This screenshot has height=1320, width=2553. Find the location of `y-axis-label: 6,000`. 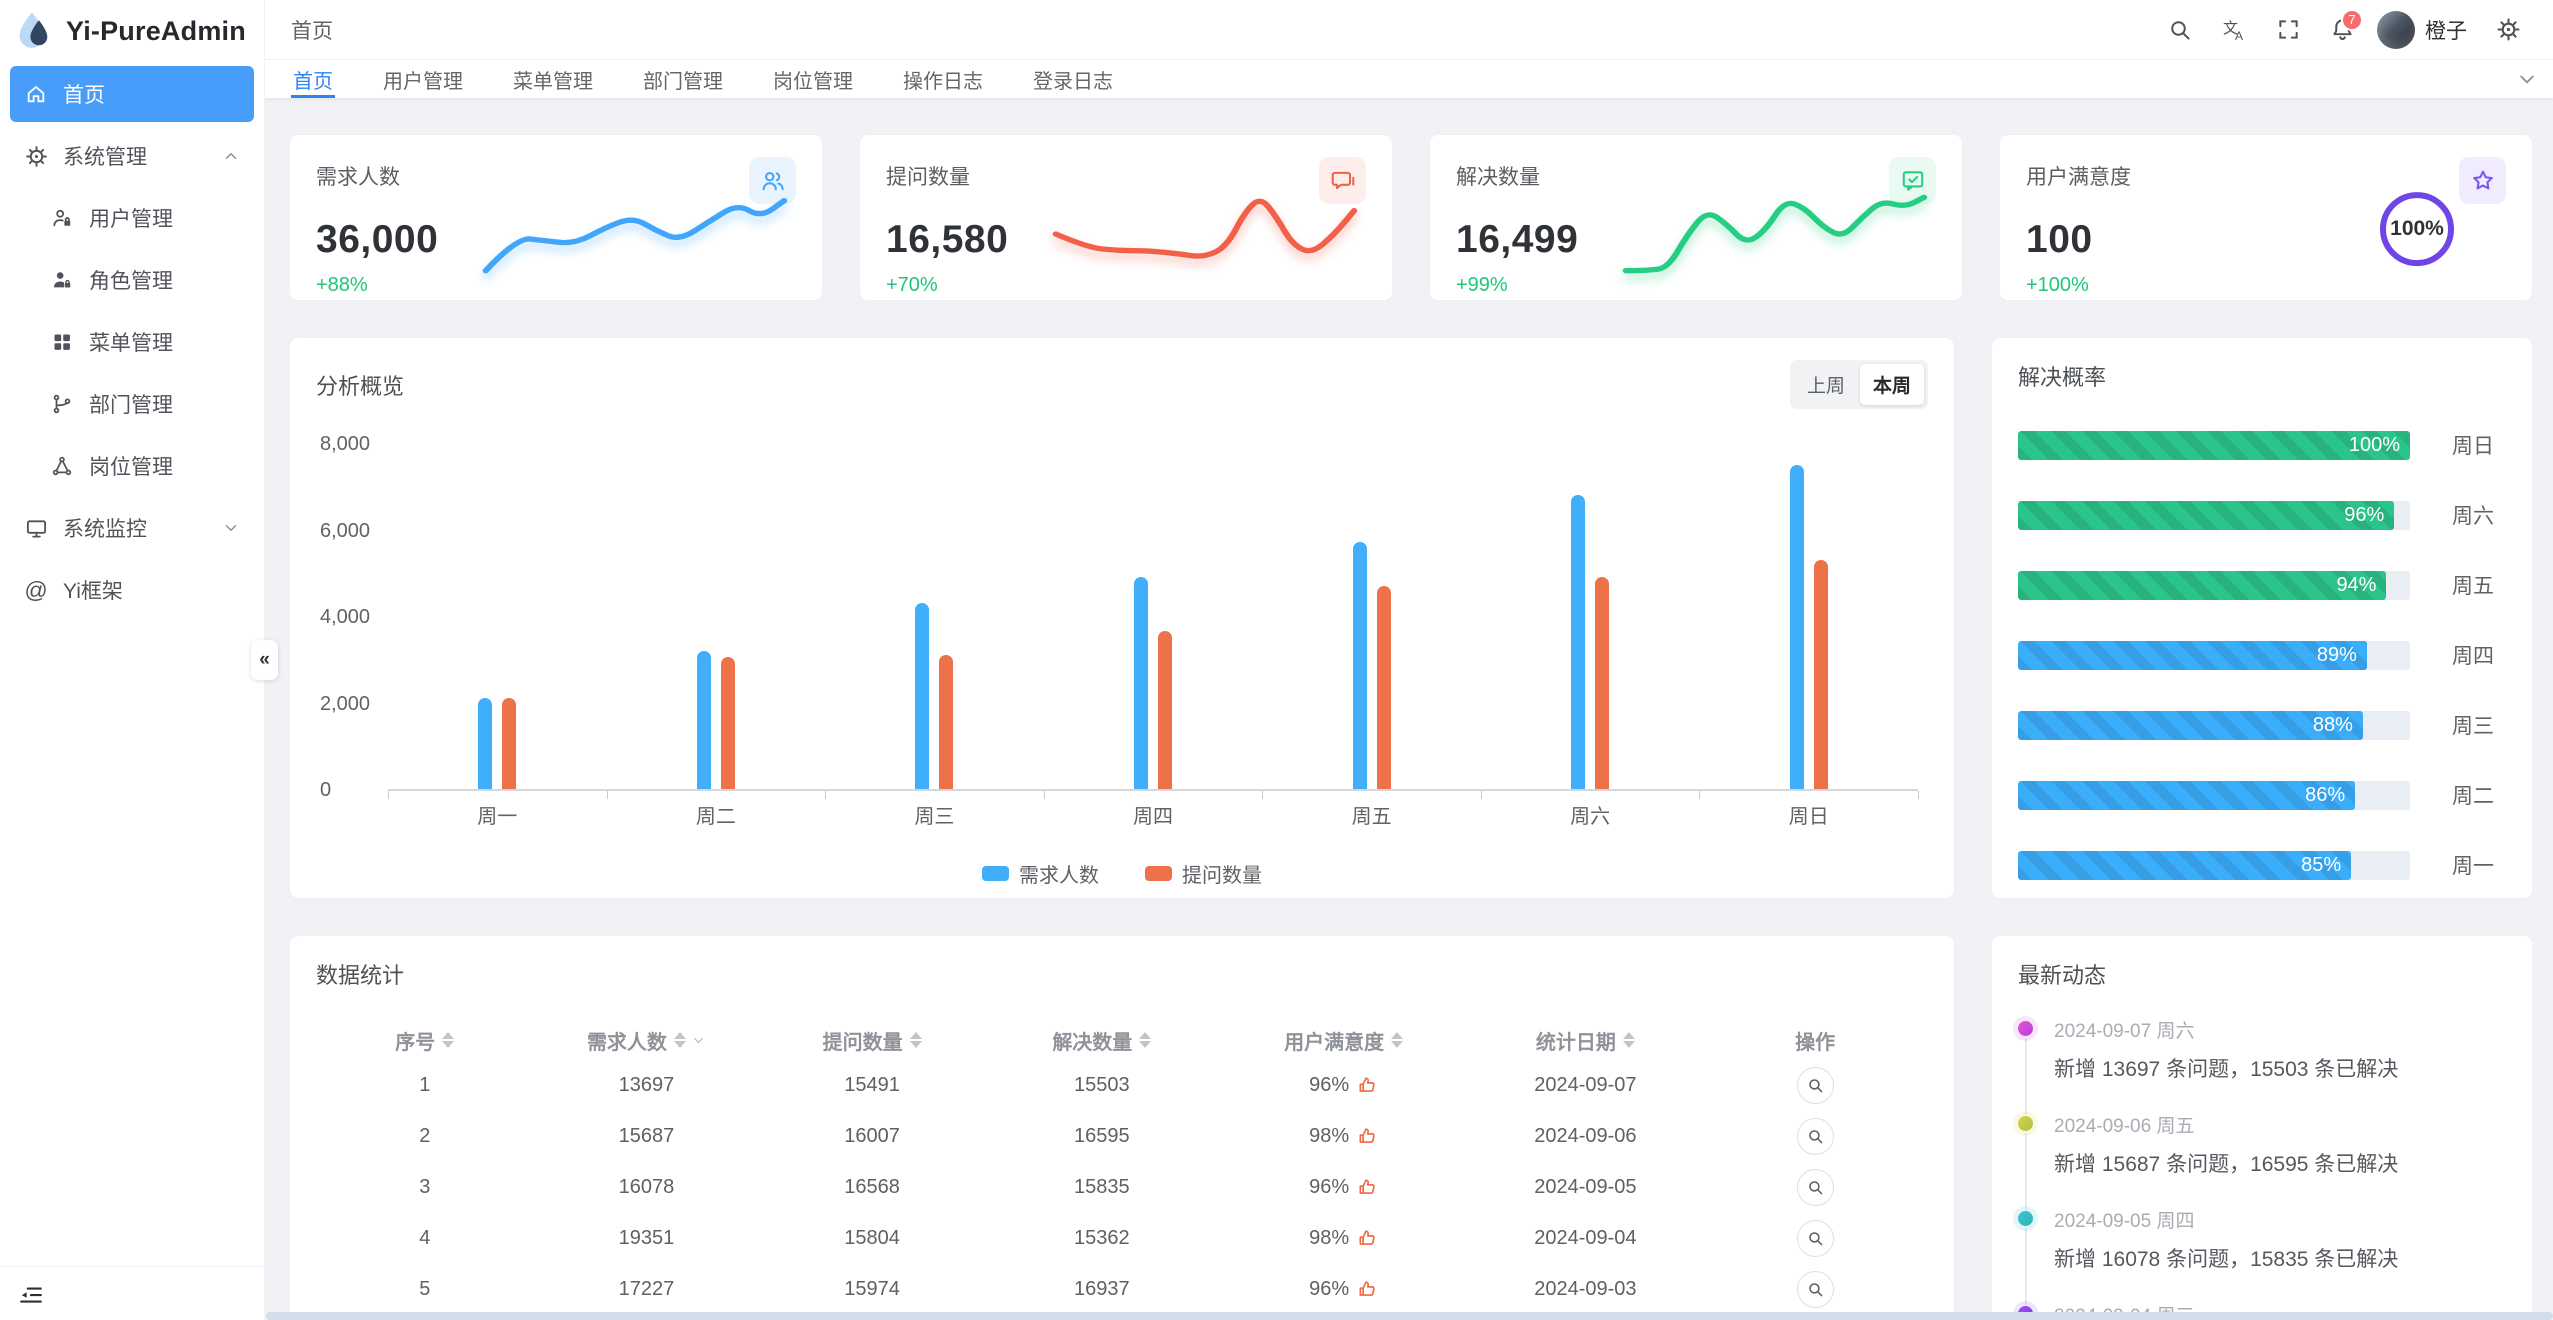

y-axis-label: 6,000 is located at coordinates (345, 530).